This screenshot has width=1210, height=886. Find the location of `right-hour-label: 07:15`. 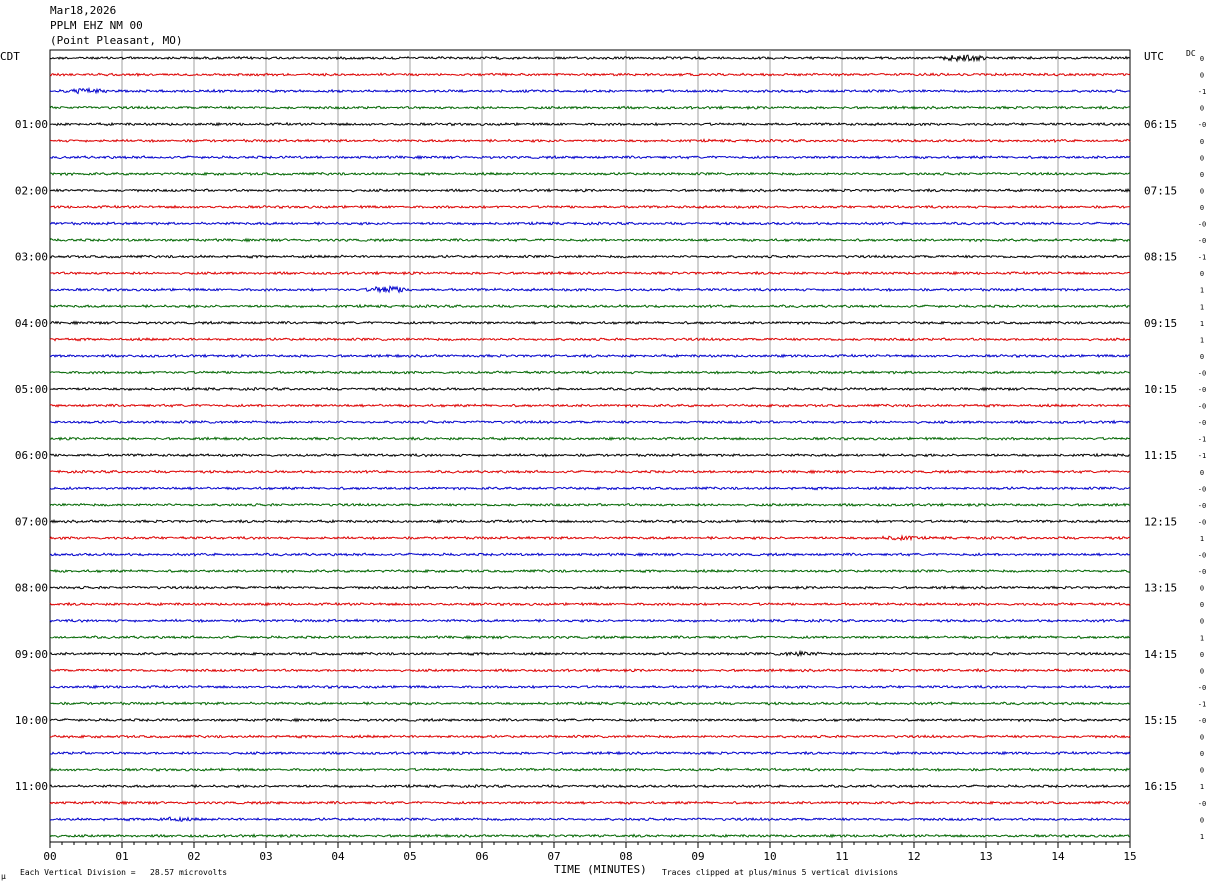

right-hour-label: 07:15 is located at coordinates (1160, 190).